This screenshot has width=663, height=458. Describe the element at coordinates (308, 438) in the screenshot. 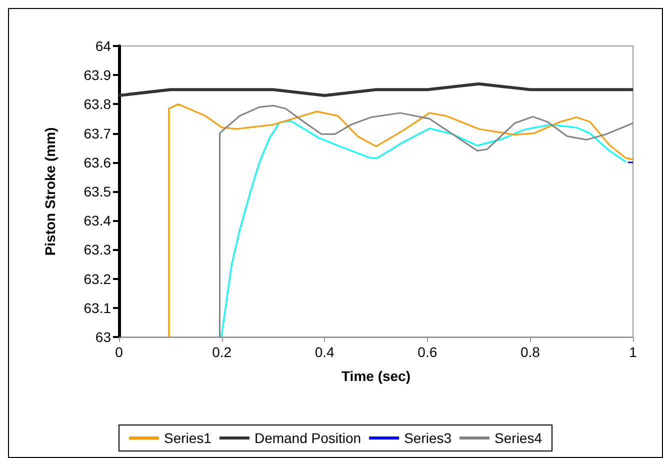

I see `legend-label: Demand Position` at that location.